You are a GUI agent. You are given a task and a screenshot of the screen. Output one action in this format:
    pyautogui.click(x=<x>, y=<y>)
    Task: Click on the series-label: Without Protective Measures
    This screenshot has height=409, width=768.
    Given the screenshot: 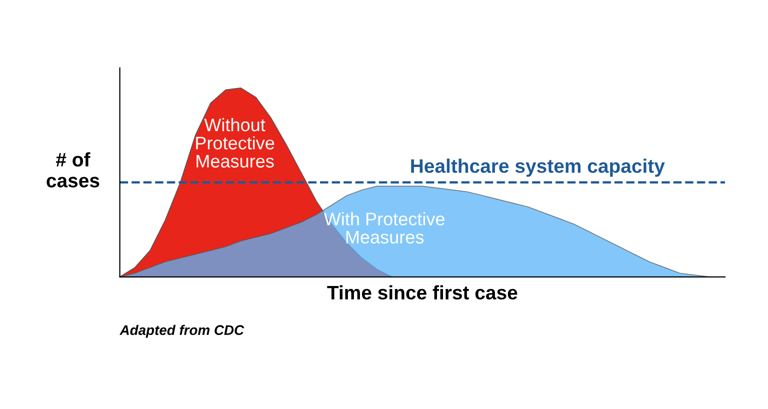 What is the action you would take?
    pyautogui.click(x=235, y=143)
    